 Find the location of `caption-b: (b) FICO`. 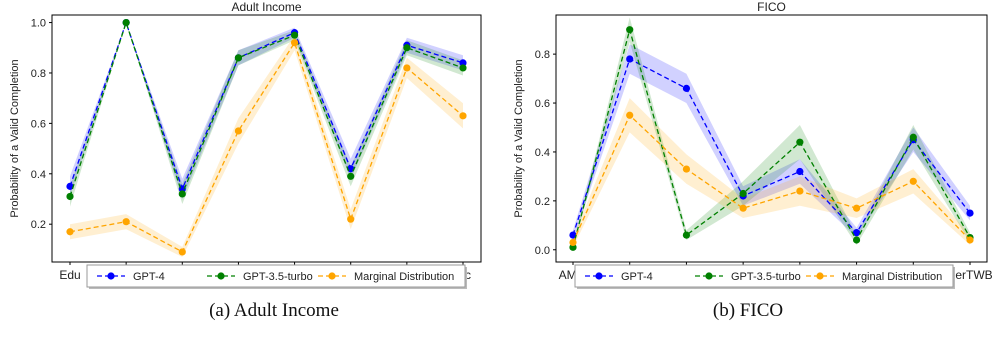

caption-b: (b) FICO is located at coordinates (748, 310).